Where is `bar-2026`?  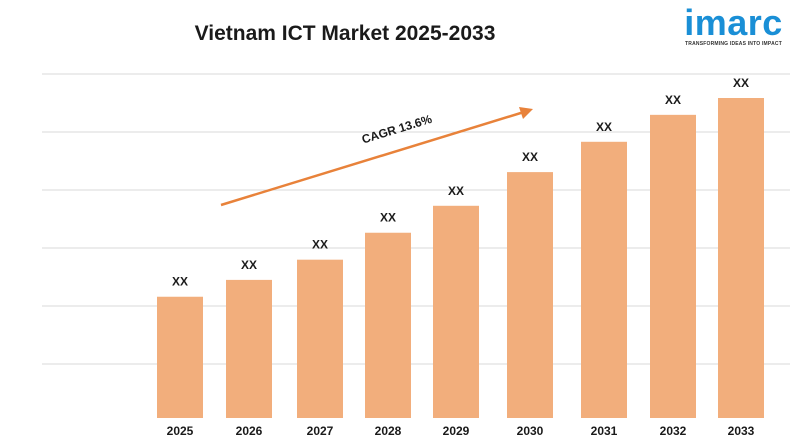
bar-2026 is located at coordinates (249, 348).